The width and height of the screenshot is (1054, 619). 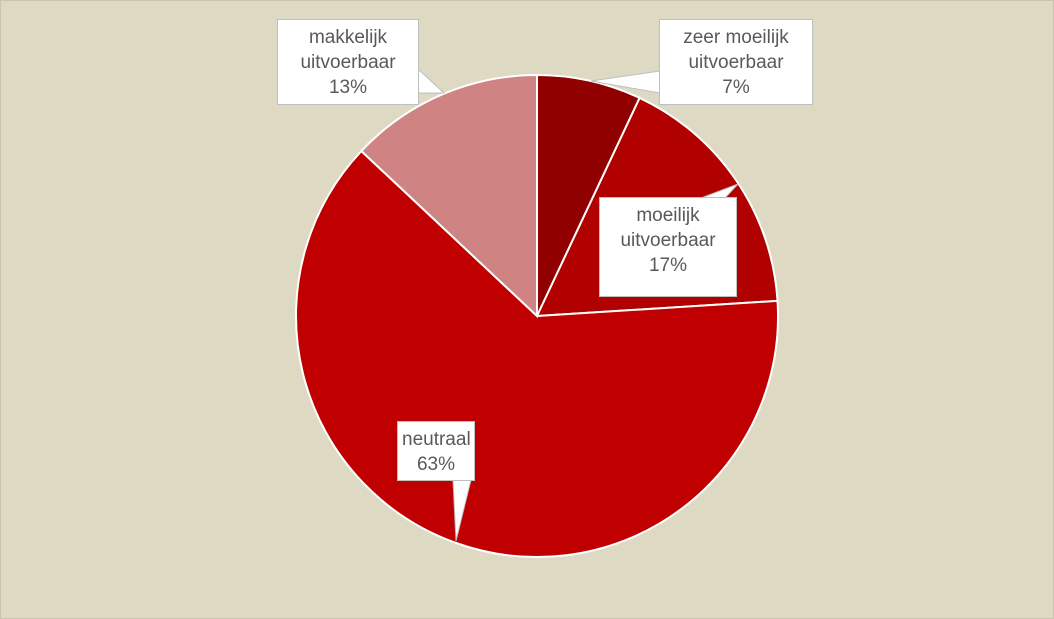 I want to click on label-category: zeer moeilijk uitvoerbaar, so click(x=736, y=50).